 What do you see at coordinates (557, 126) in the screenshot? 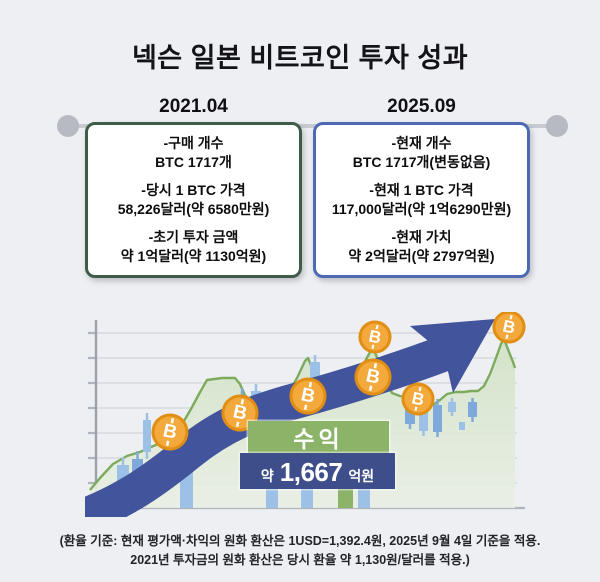
I see `timeline-dot-right` at bounding box center [557, 126].